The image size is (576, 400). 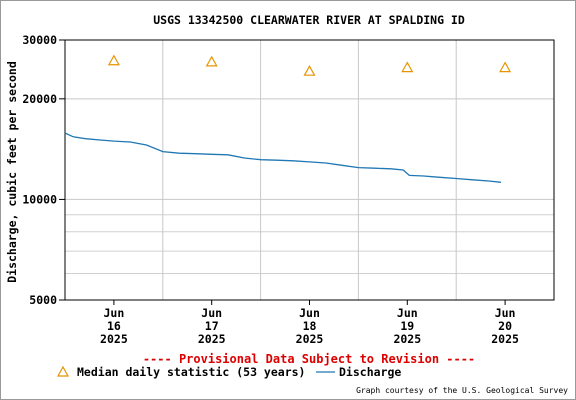 What do you see at coordinates (39, 40) in the screenshot?
I see `y-tick-label: 30000` at bounding box center [39, 40].